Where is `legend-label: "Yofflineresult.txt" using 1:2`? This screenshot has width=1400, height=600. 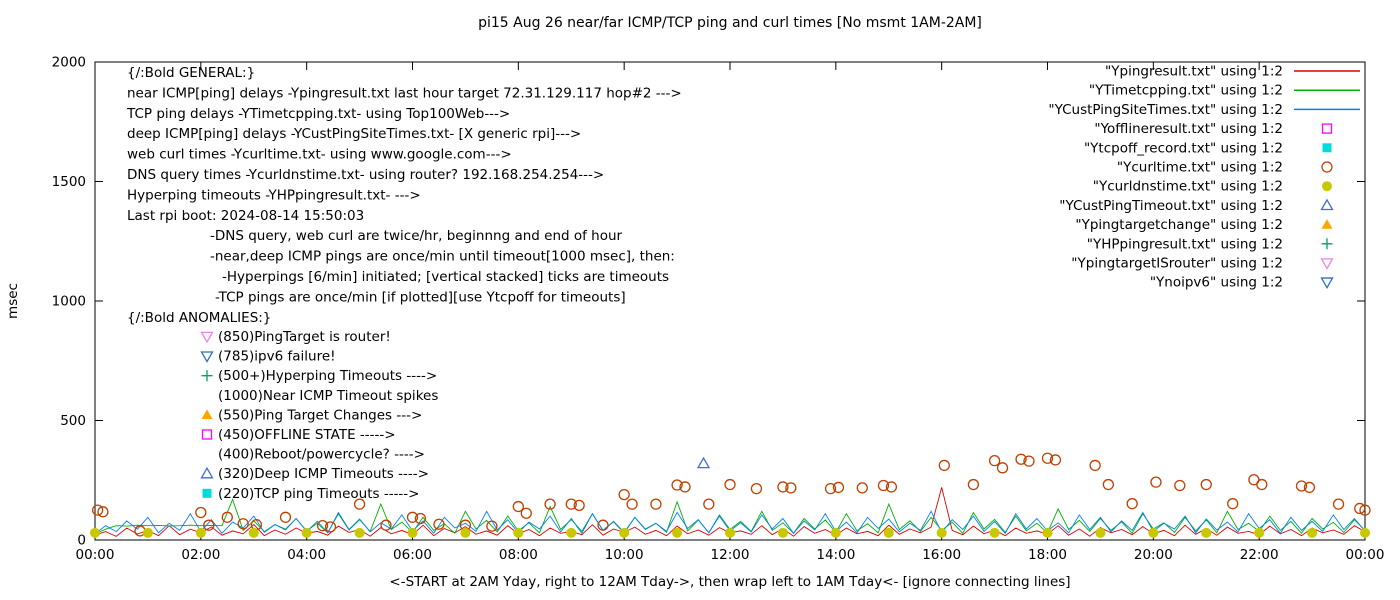
legend-label: "Yofflineresult.txt" using 1:2 is located at coordinates (1188, 129).